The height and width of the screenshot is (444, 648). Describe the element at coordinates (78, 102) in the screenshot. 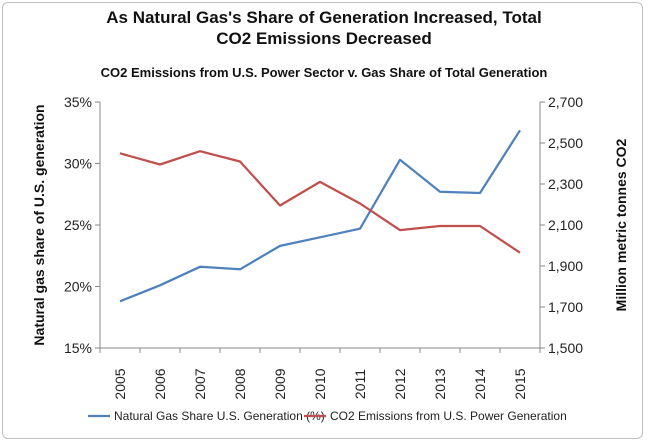

I see `y-left-tick-label: 35%` at that location.